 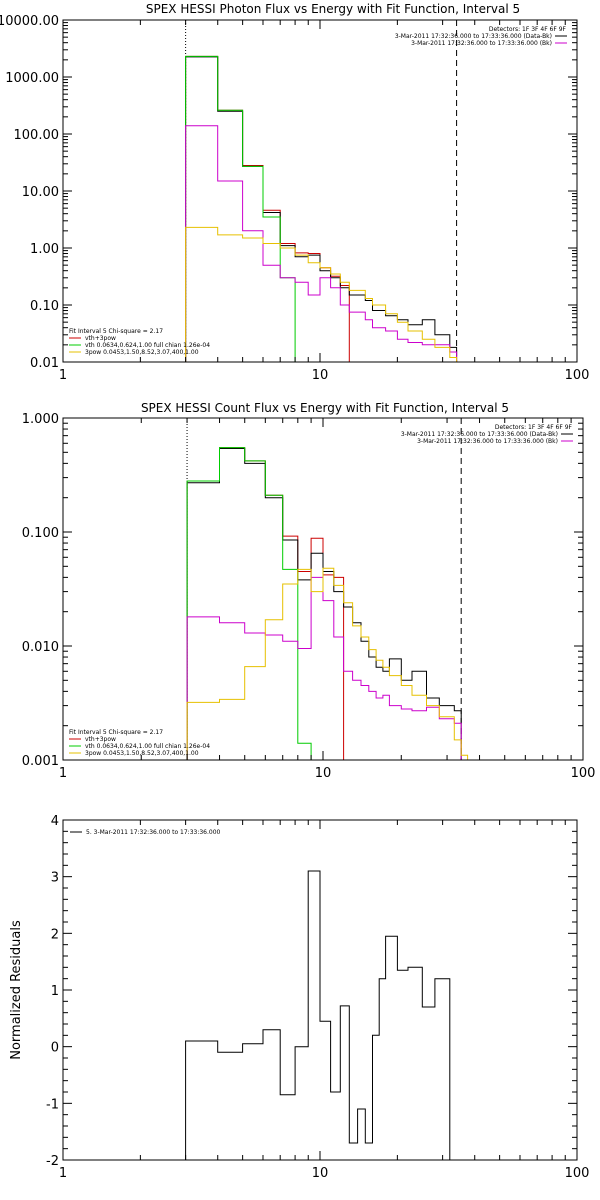 What do you see at coordinates (320, 1173) in the screenshot?
I see `residual-xtick-label: 10` at bounding box center [320, 1173].